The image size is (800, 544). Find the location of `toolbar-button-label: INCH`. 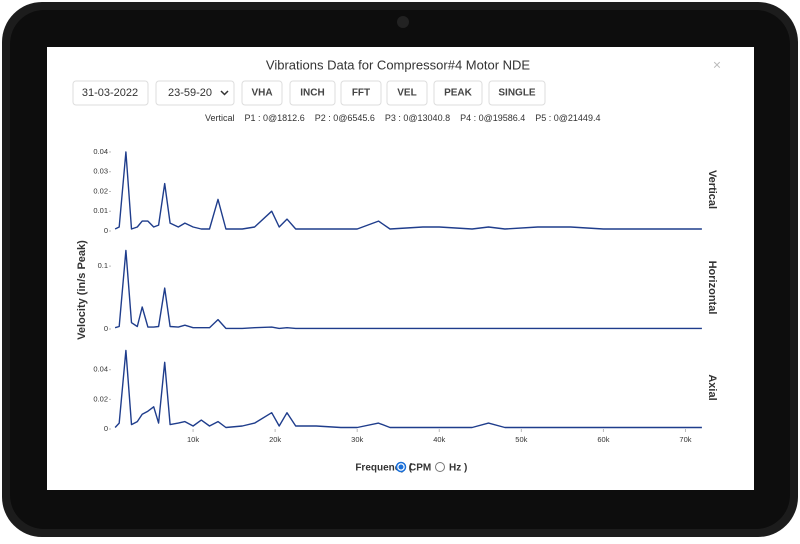

toolbar-button-label: INCH is located at coordinates (312, 93).